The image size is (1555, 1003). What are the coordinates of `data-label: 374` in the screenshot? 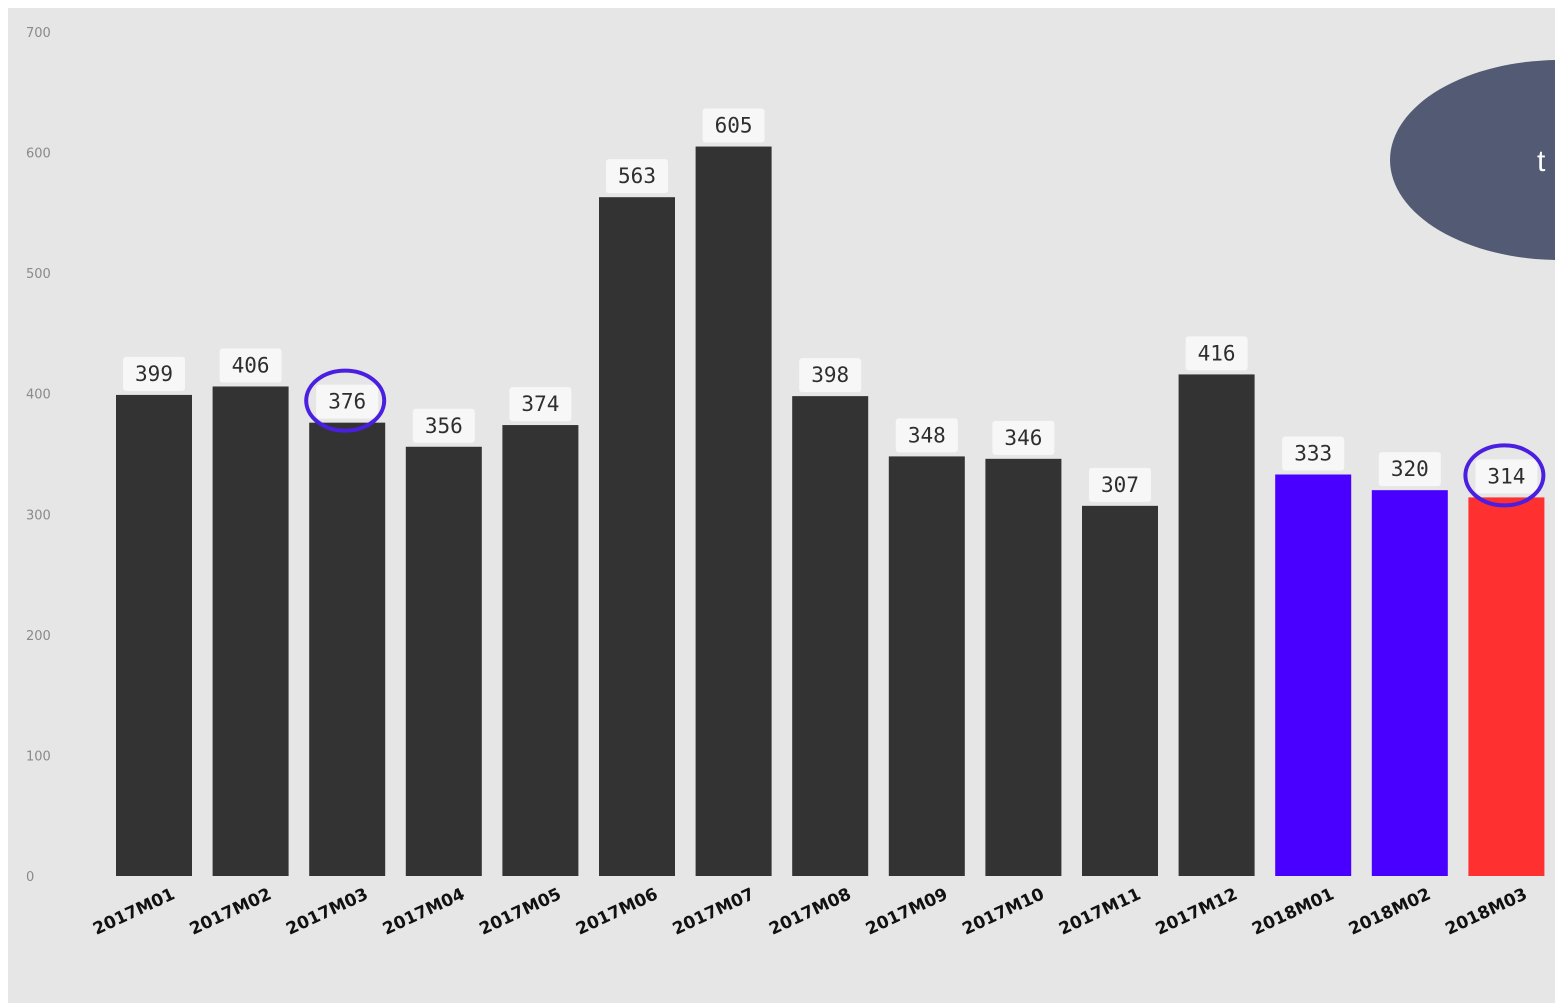 It's located at (540, 404).